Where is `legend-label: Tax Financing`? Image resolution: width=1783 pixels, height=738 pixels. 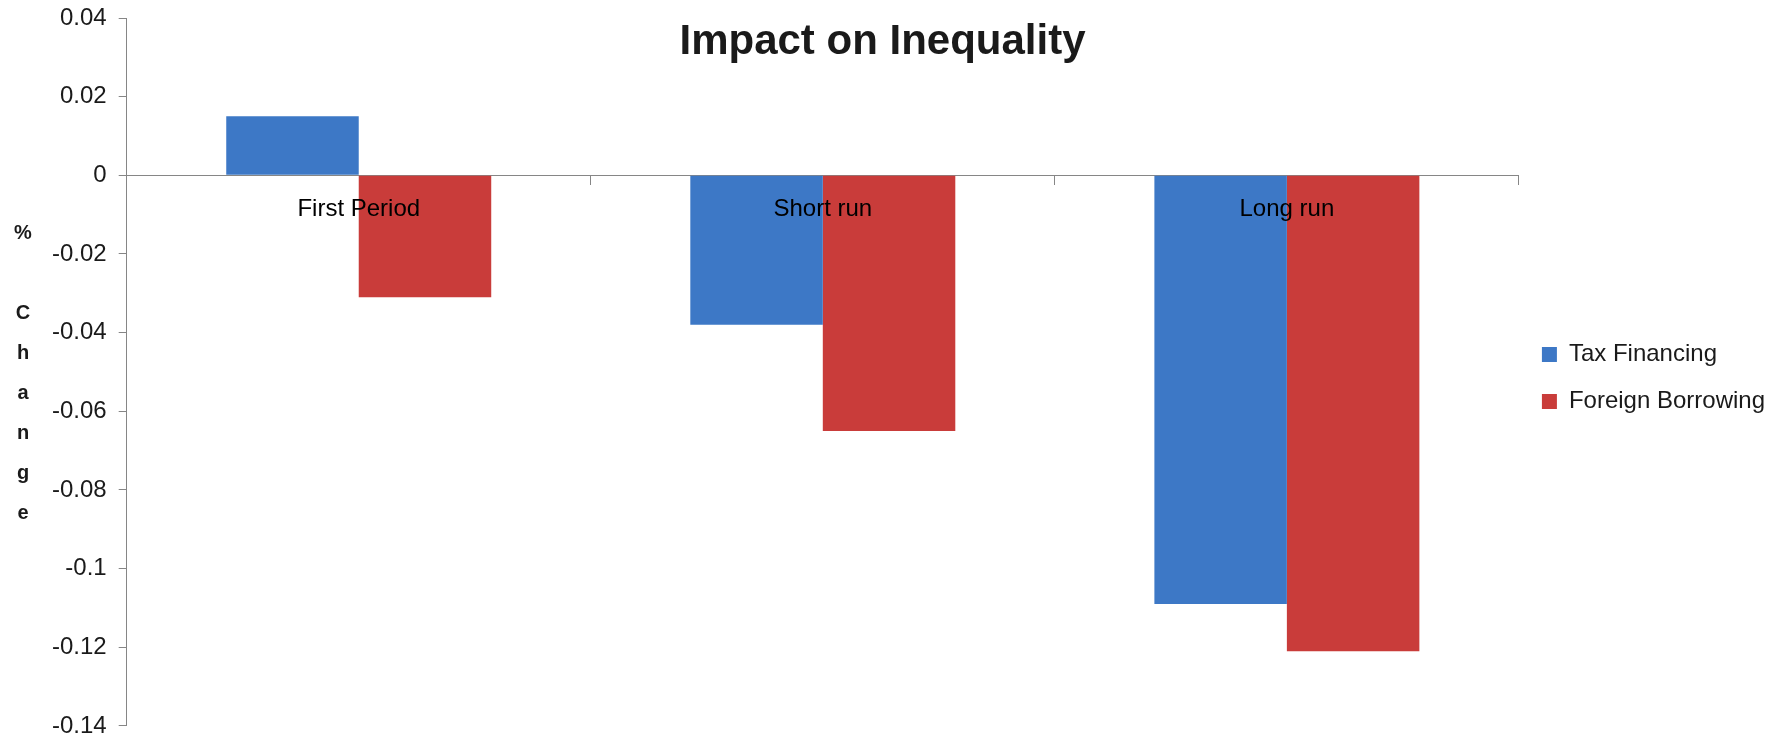
legend-label: Tax Financing is located at coordinates (1642, 353).